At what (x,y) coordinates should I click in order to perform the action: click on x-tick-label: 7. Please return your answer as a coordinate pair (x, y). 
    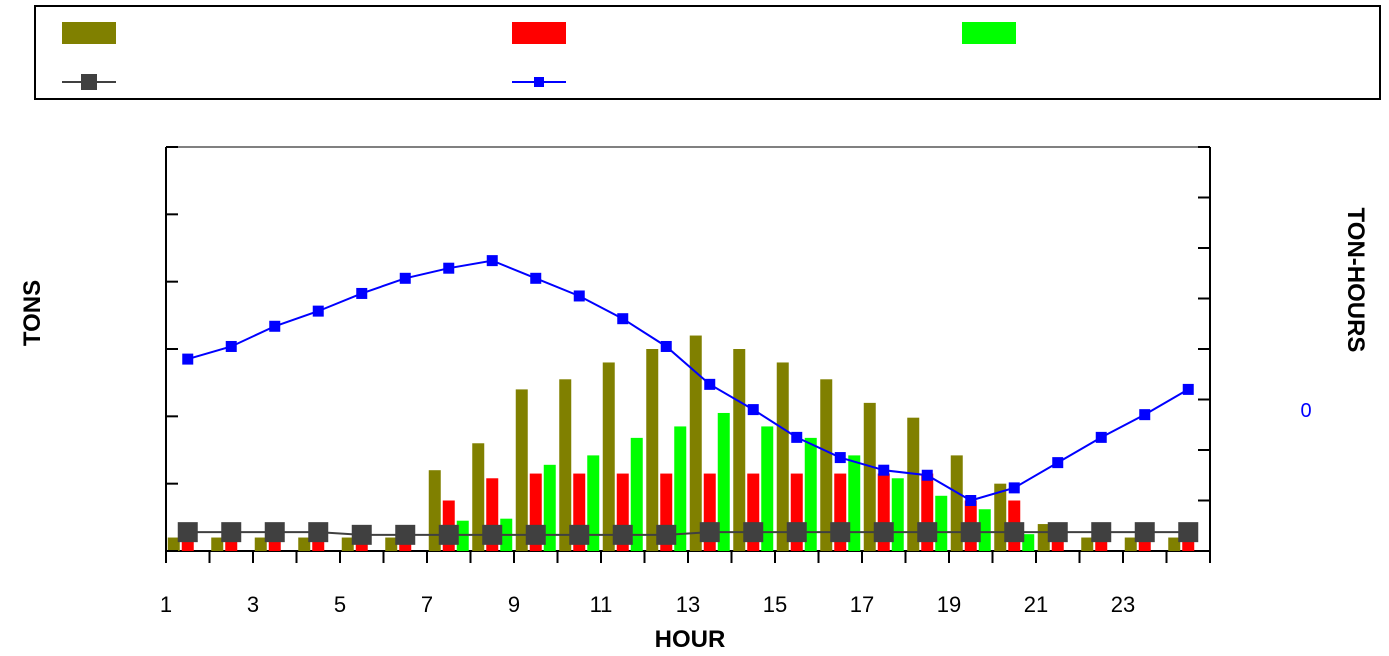
    Looking at the image, I should click on (427, 604).